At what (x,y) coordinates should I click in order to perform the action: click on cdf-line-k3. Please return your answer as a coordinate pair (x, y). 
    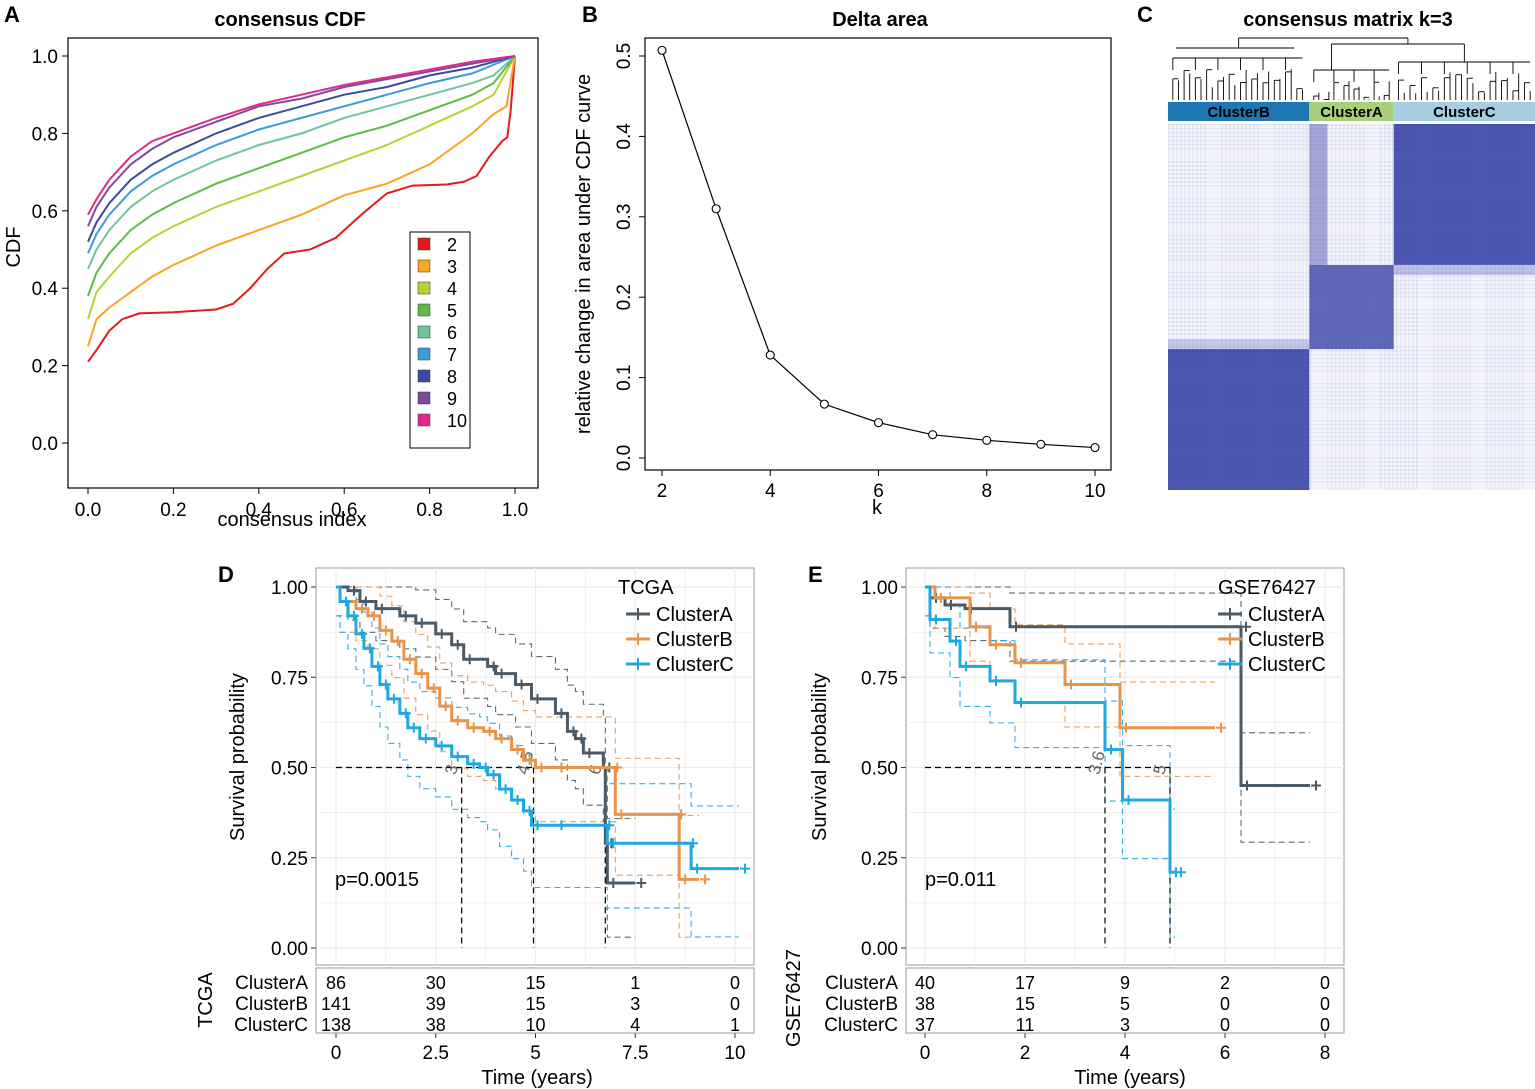
    Looking at the image, I should click on (301, 201).